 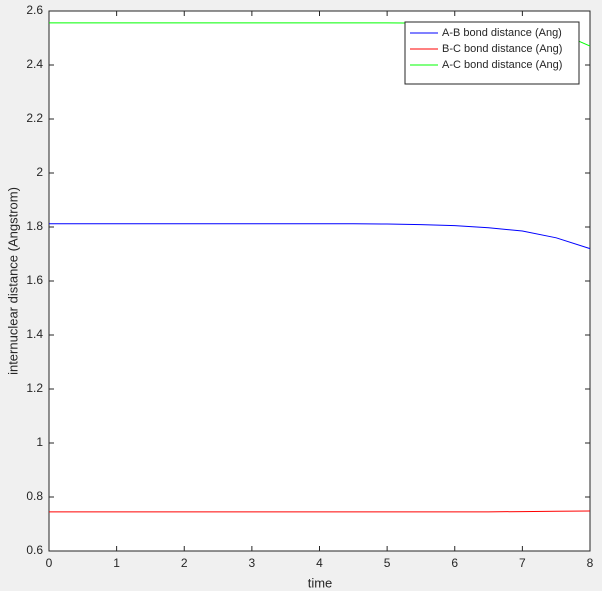 I want to click on x-tick-label: 0, so click(x=49, y=563).